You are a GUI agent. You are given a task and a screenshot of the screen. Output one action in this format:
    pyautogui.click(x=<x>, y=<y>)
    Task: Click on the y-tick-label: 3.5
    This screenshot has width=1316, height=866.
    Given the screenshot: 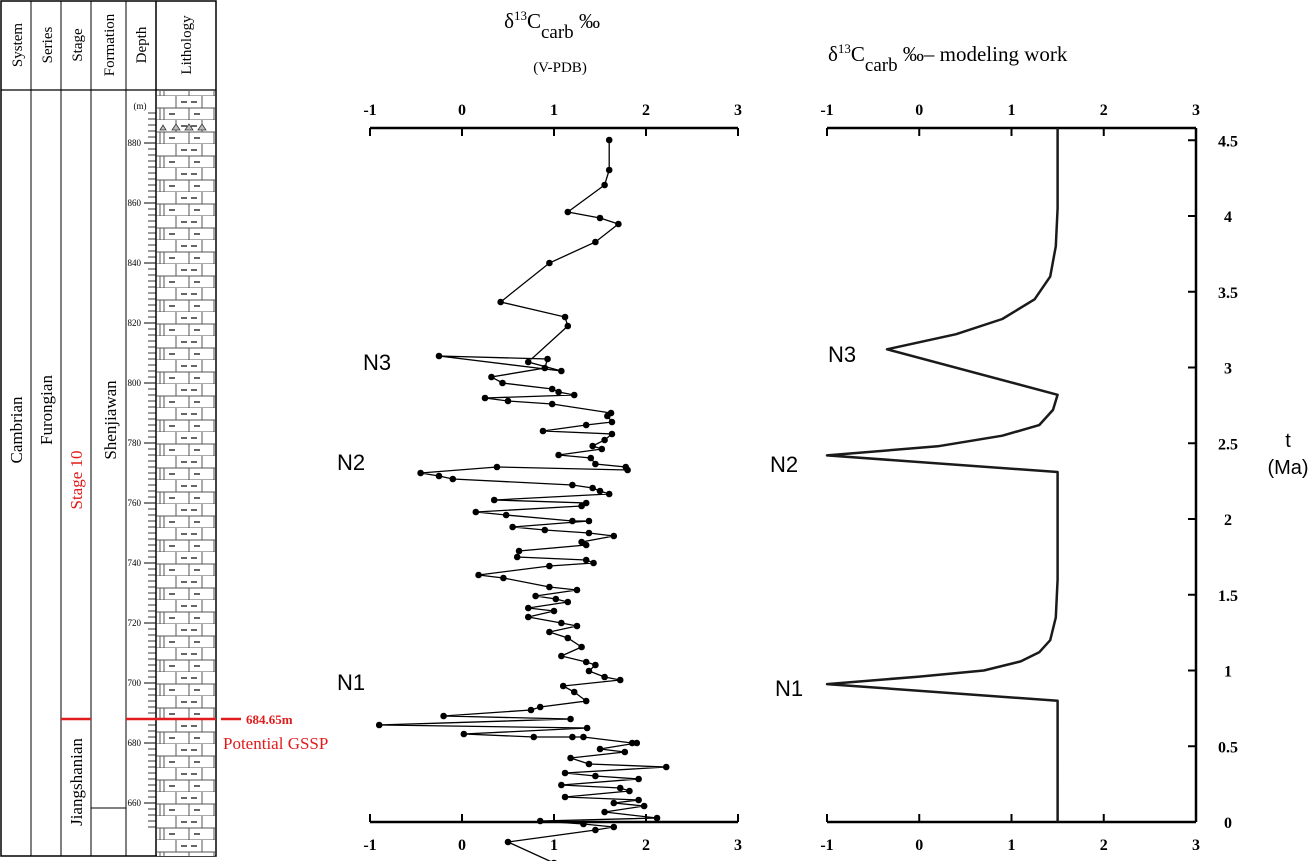 What is the action you would take?
    pyautogui.click(x=1228, y=293)
    